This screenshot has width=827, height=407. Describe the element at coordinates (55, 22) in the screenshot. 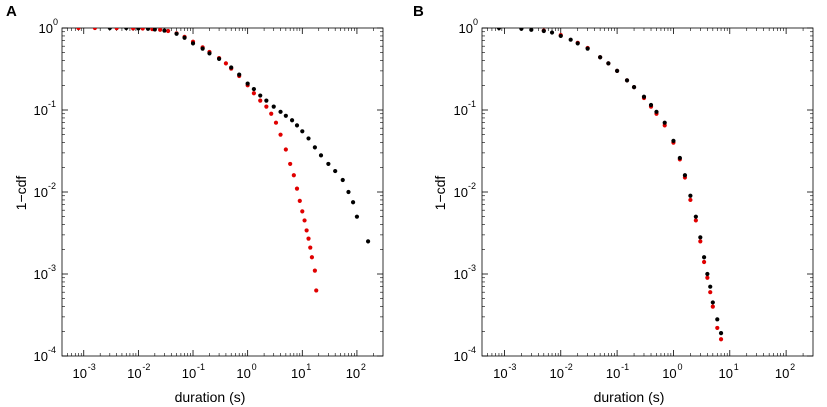

I see `y-tick-exponent: 0` at that location.